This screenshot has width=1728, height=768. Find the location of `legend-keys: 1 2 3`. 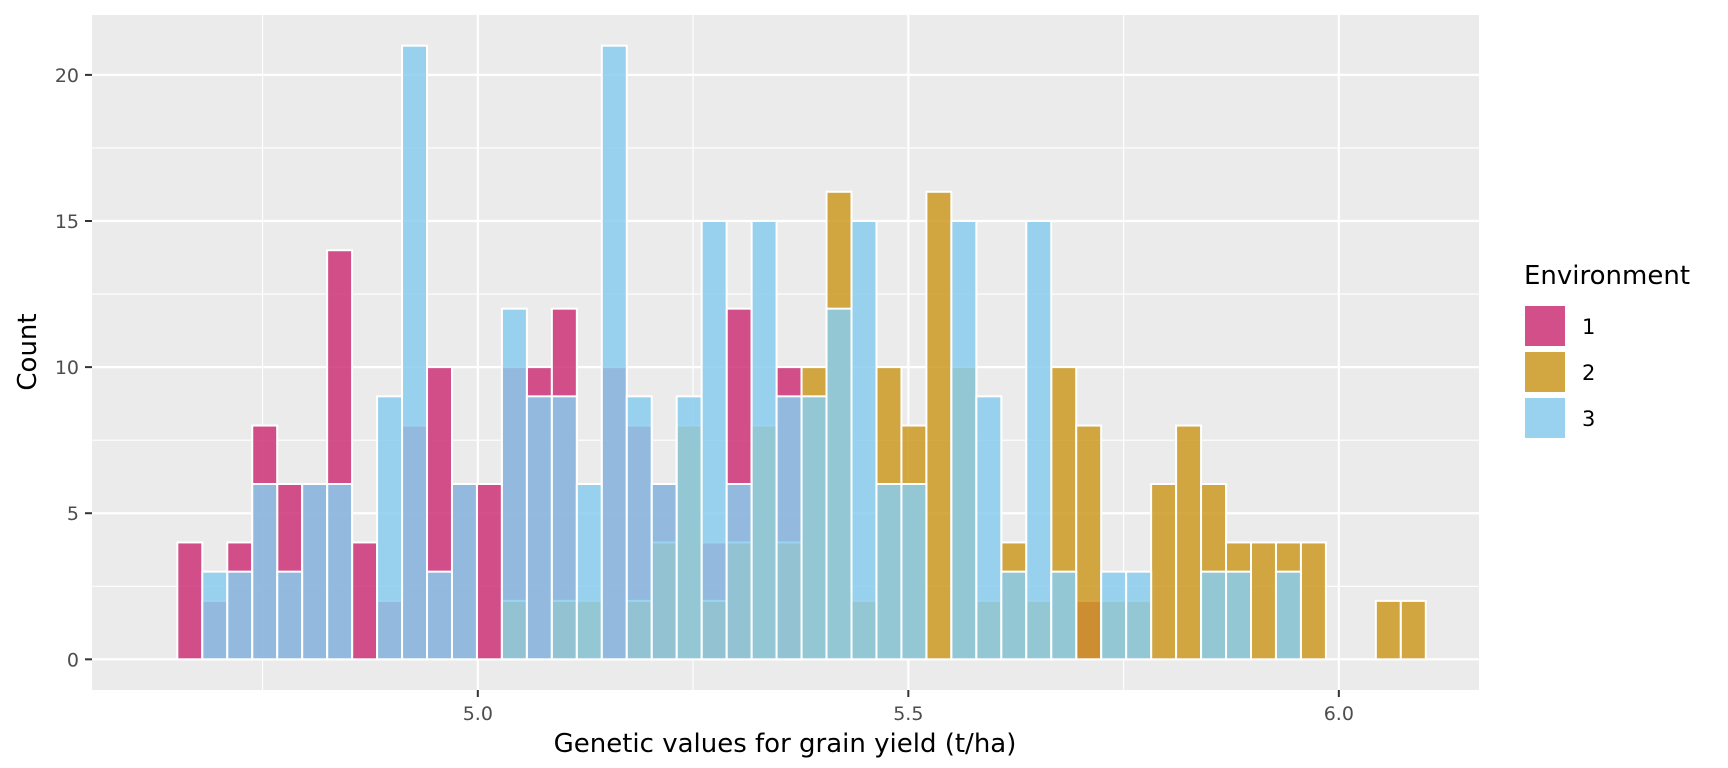

legend-keys: 1 2 3 is located at coordinates (1559, 372).